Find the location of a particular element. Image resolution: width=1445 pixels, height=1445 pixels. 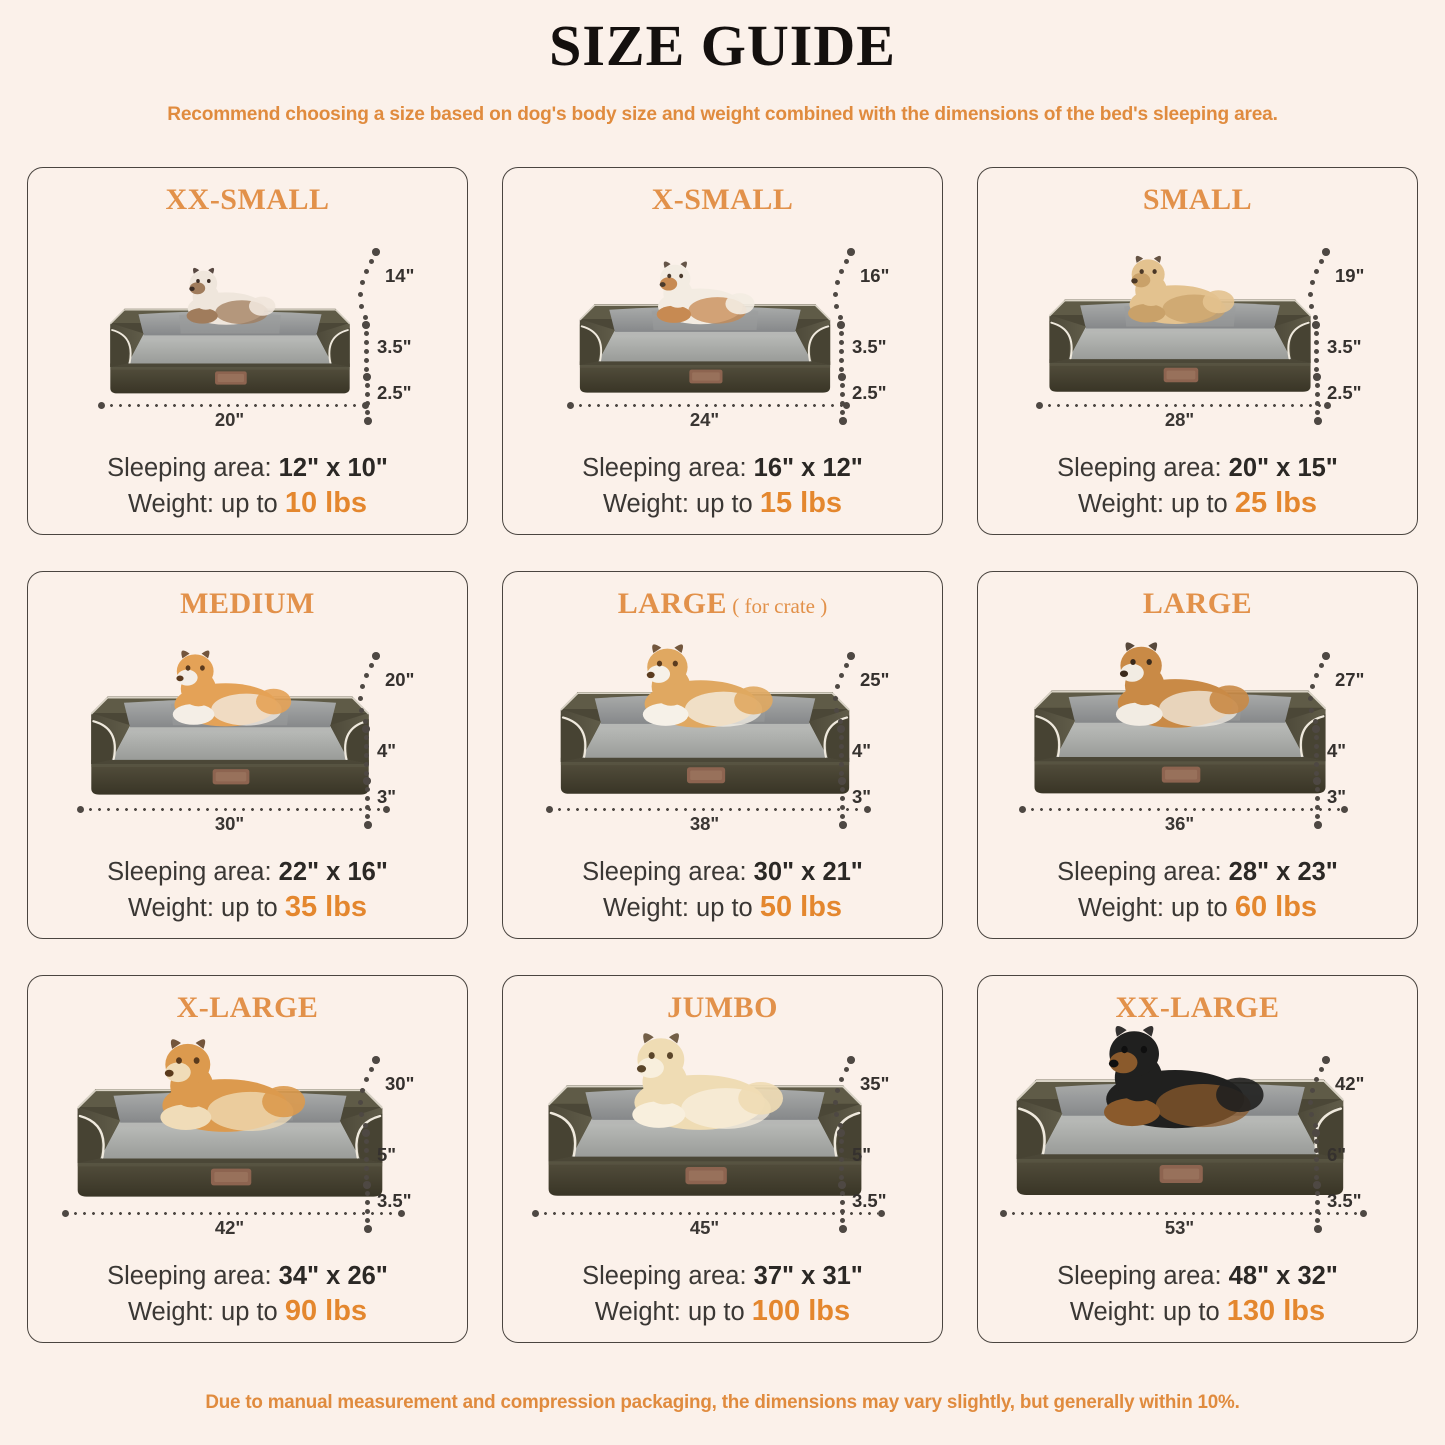

animal-photo-labrador-dog is located at coordinates (708, 1081).